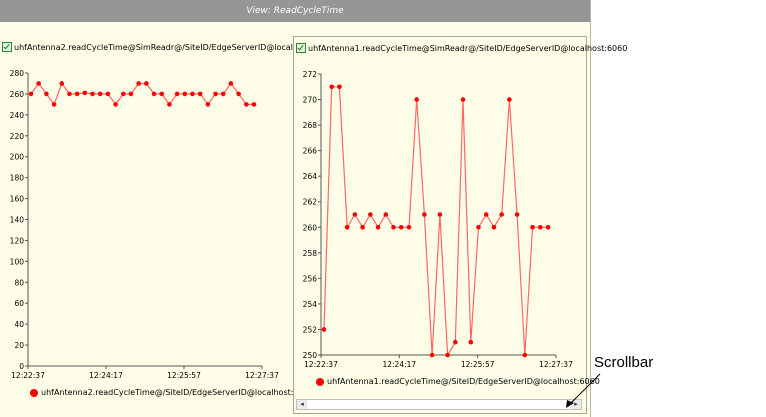 Image resolution: width=766 pixels, height=417 pixels. What do you see at coordinates (310, 74) in the screenshot?
I see `y-tick-label: 272` at bounding box center [310, 74].